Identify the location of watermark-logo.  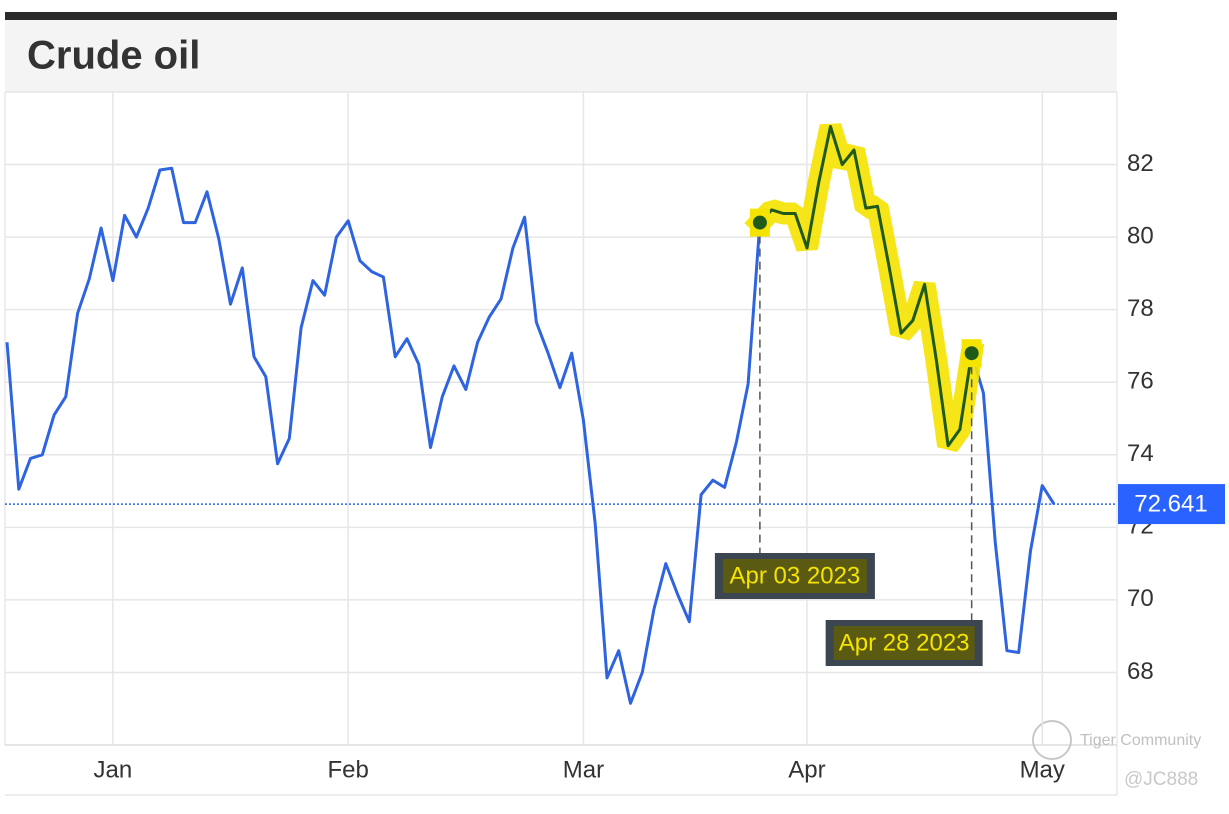
(1052, 740).